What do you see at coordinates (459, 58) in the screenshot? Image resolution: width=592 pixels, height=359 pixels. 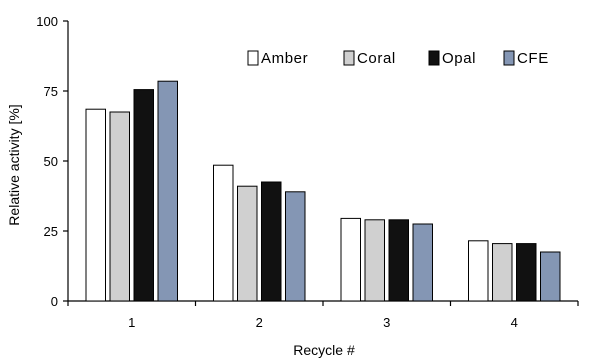 I see `legend-label-opal: Opal` at bounding box center [459, 58].